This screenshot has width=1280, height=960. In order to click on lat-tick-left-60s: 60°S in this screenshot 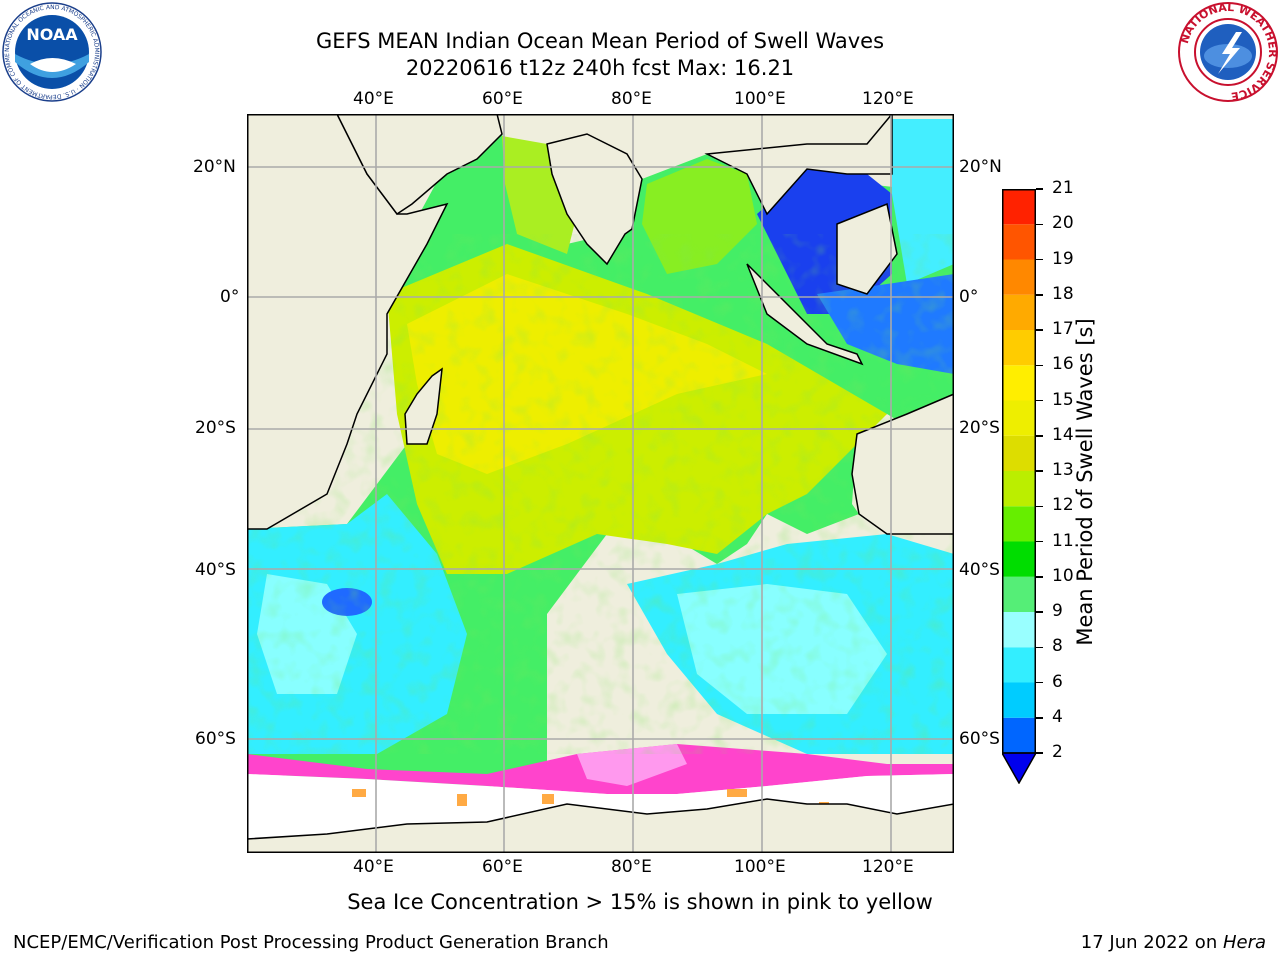, I will do `click(215, 739)`.